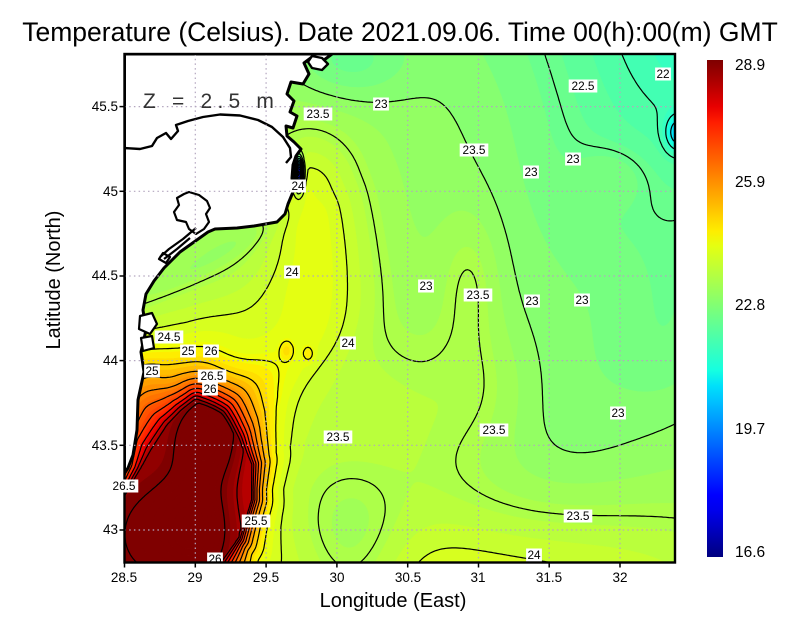 The height and width of the screenshot is (618, 800). What do you see at coordinates (111, 360) in the screenshot?
I see `svg-text: 44` at bounding box center [111, 360].